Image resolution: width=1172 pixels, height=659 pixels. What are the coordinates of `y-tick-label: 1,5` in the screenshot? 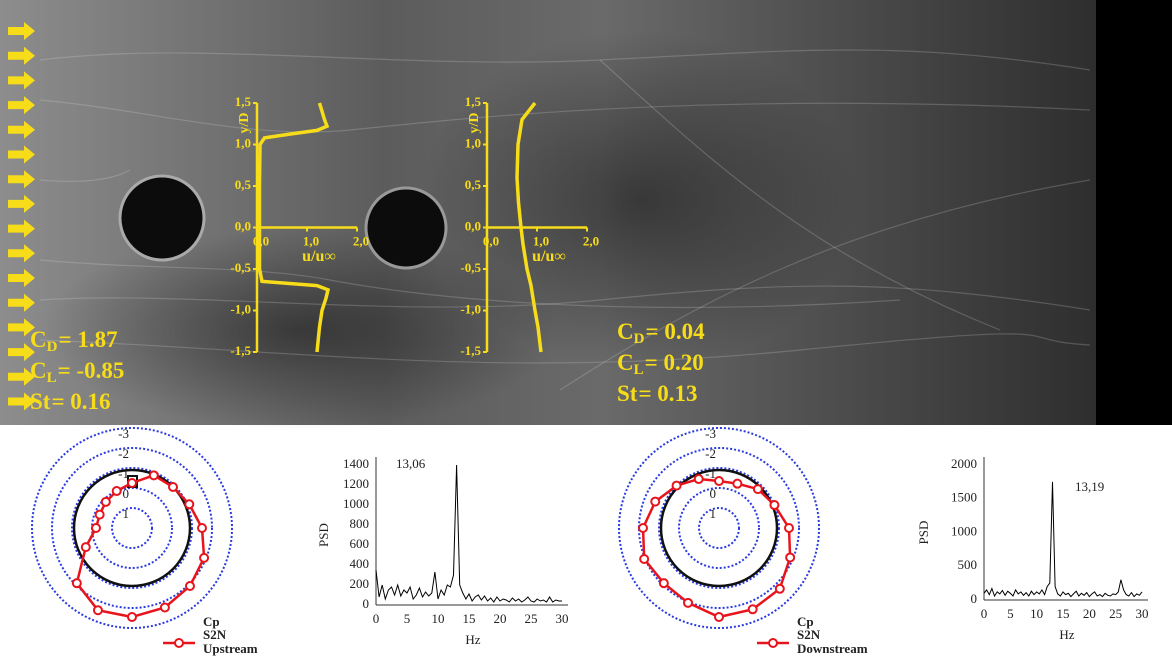 It's located at (473, 101).